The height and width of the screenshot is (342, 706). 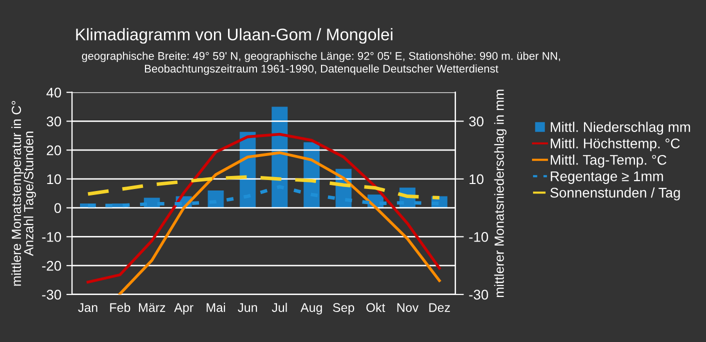 What do you see at coordinates (88, 307) in the screenshot?
I see `x-tick-label: Jan` at bounding box center [88, 307].